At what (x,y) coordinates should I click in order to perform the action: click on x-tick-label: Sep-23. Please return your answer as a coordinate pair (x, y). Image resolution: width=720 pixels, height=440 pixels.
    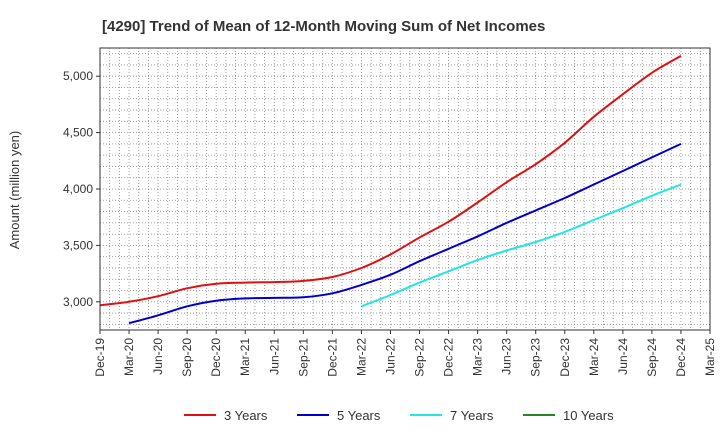
    Looking at the image, I should click on (536, 357).